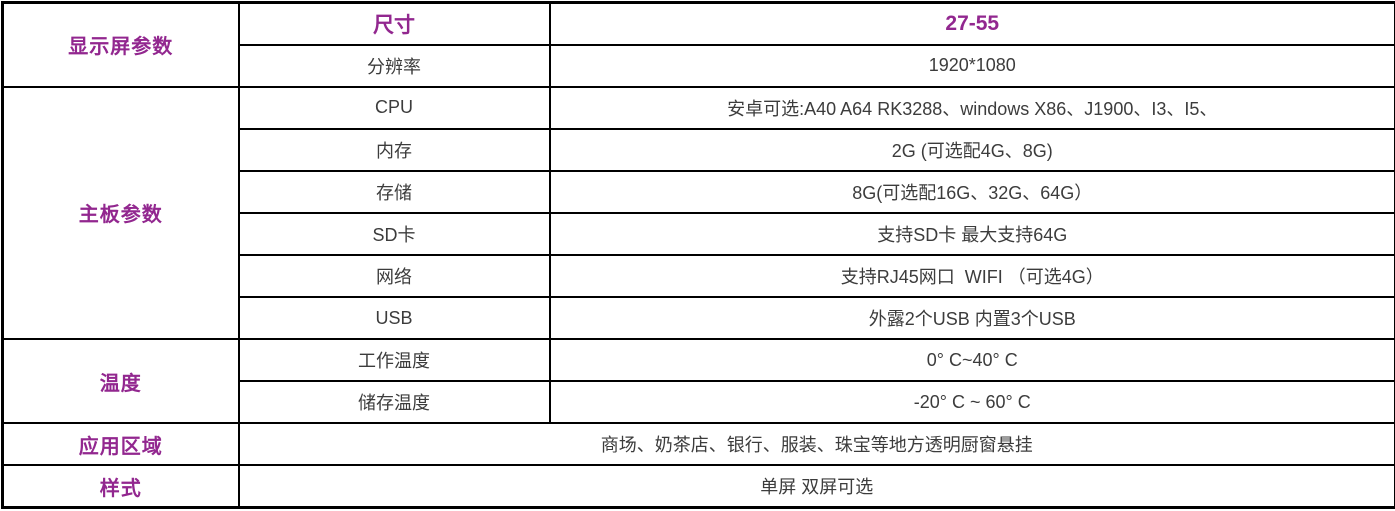  What do you see at coordinates (121, 45) in the screenshot?
I see `category-cell-display-params: 显示屏参数` at bounding box center [121, 45].